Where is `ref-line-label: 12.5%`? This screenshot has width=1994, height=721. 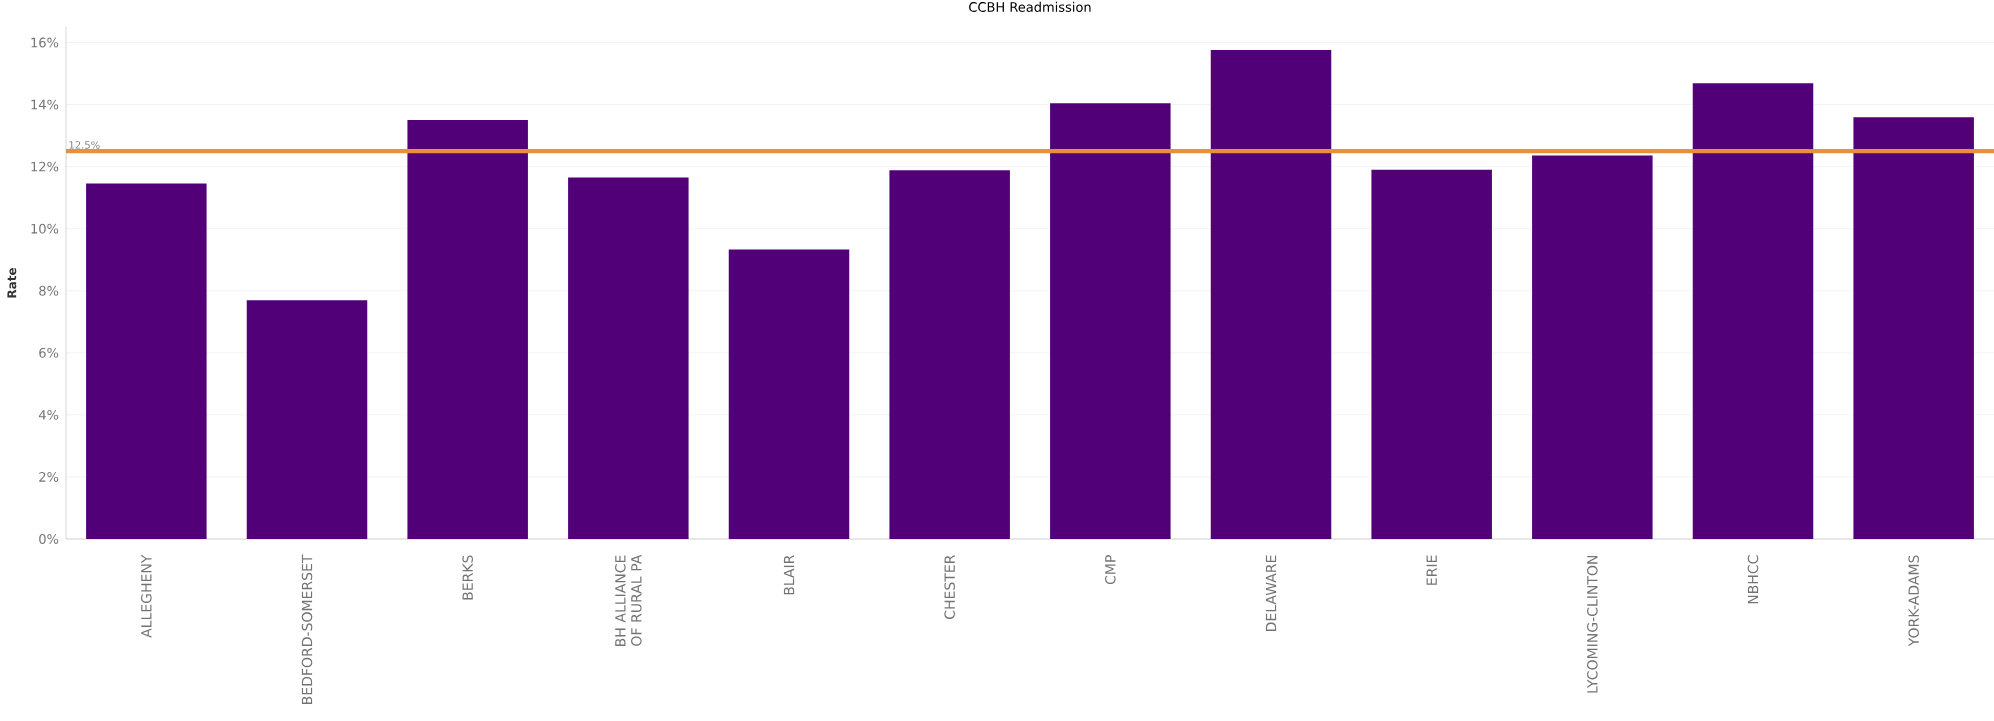
ref-line-label: 12.5% is located at coordinates (84, 145).